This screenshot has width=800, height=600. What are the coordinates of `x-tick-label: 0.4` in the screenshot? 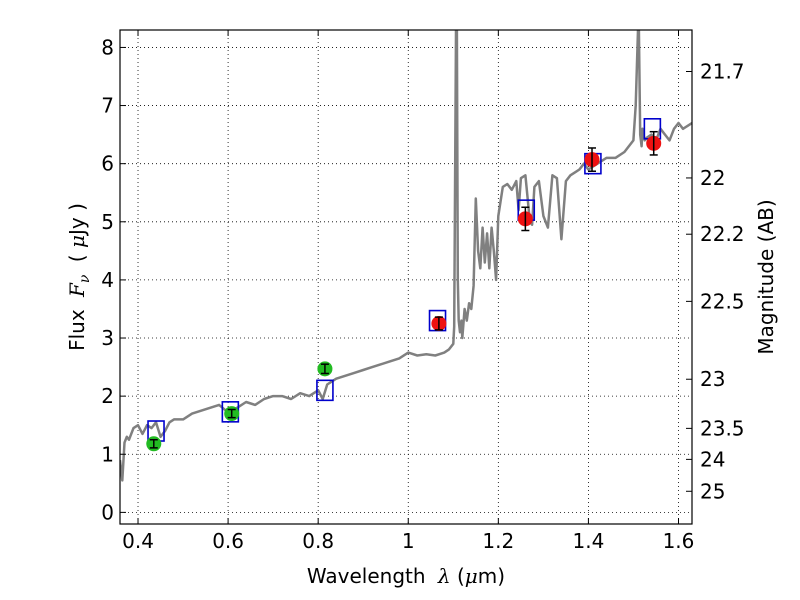 It's located at (138, 541).